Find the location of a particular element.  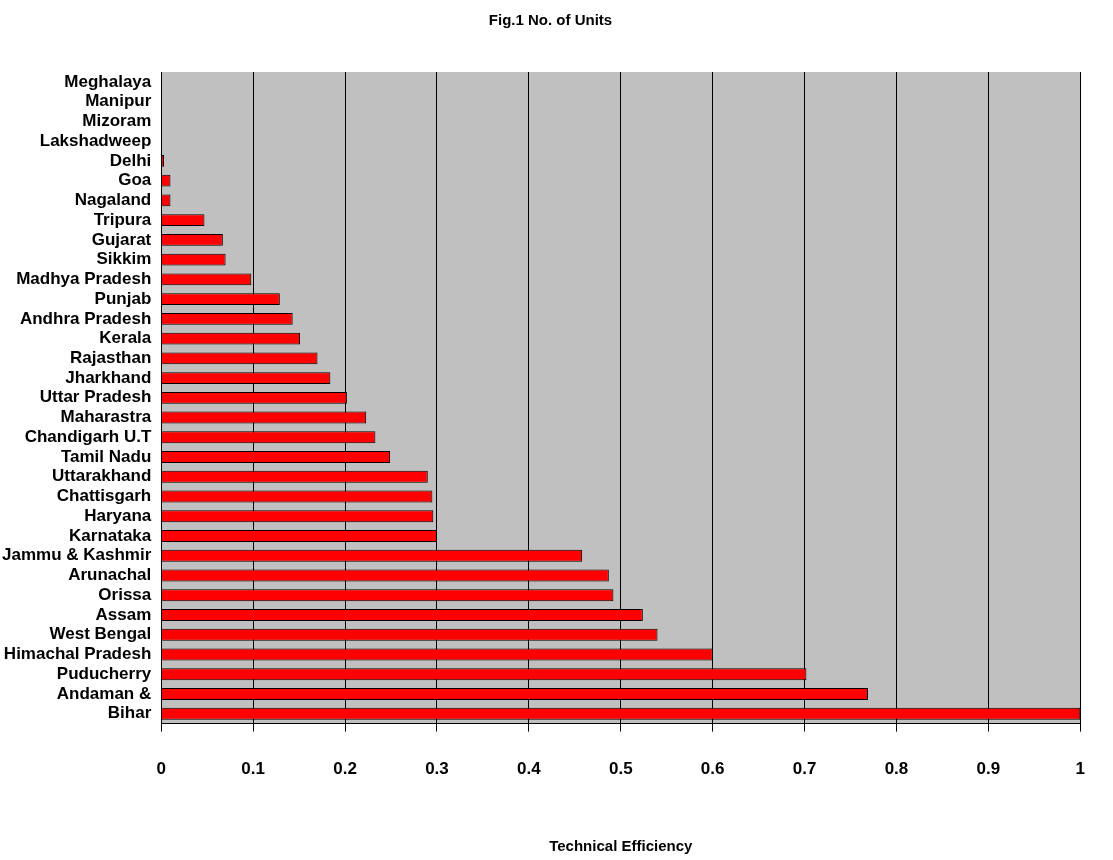

y-tick-label: Andaman & is located at coordinates (104, 693).